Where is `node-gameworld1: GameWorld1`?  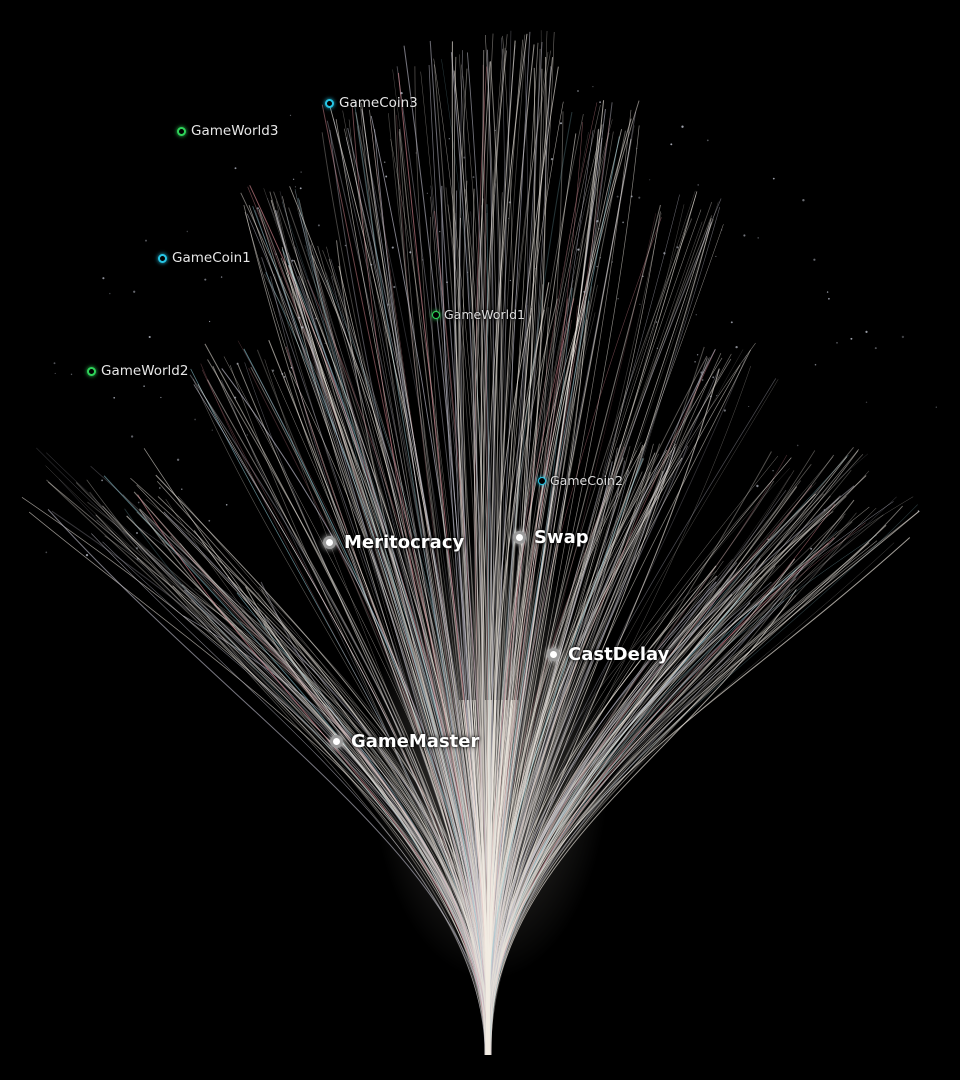
node-gameworld1: GameWorld1 is located at coordinates (478, 314).